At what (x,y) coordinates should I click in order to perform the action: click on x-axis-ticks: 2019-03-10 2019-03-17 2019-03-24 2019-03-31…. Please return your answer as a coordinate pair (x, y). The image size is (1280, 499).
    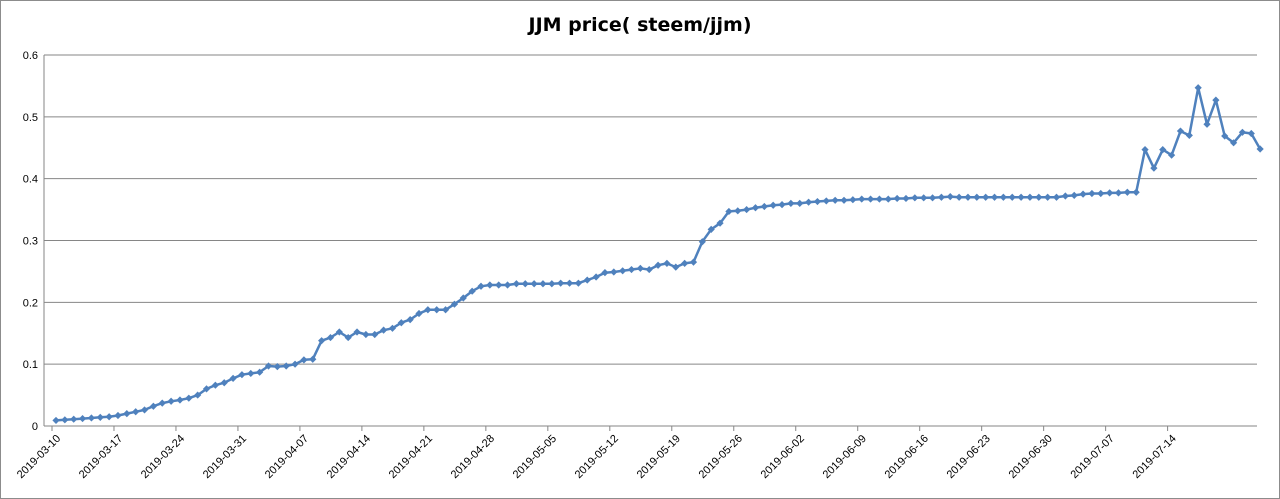
    Looking at the image, I should click on (597, 453).